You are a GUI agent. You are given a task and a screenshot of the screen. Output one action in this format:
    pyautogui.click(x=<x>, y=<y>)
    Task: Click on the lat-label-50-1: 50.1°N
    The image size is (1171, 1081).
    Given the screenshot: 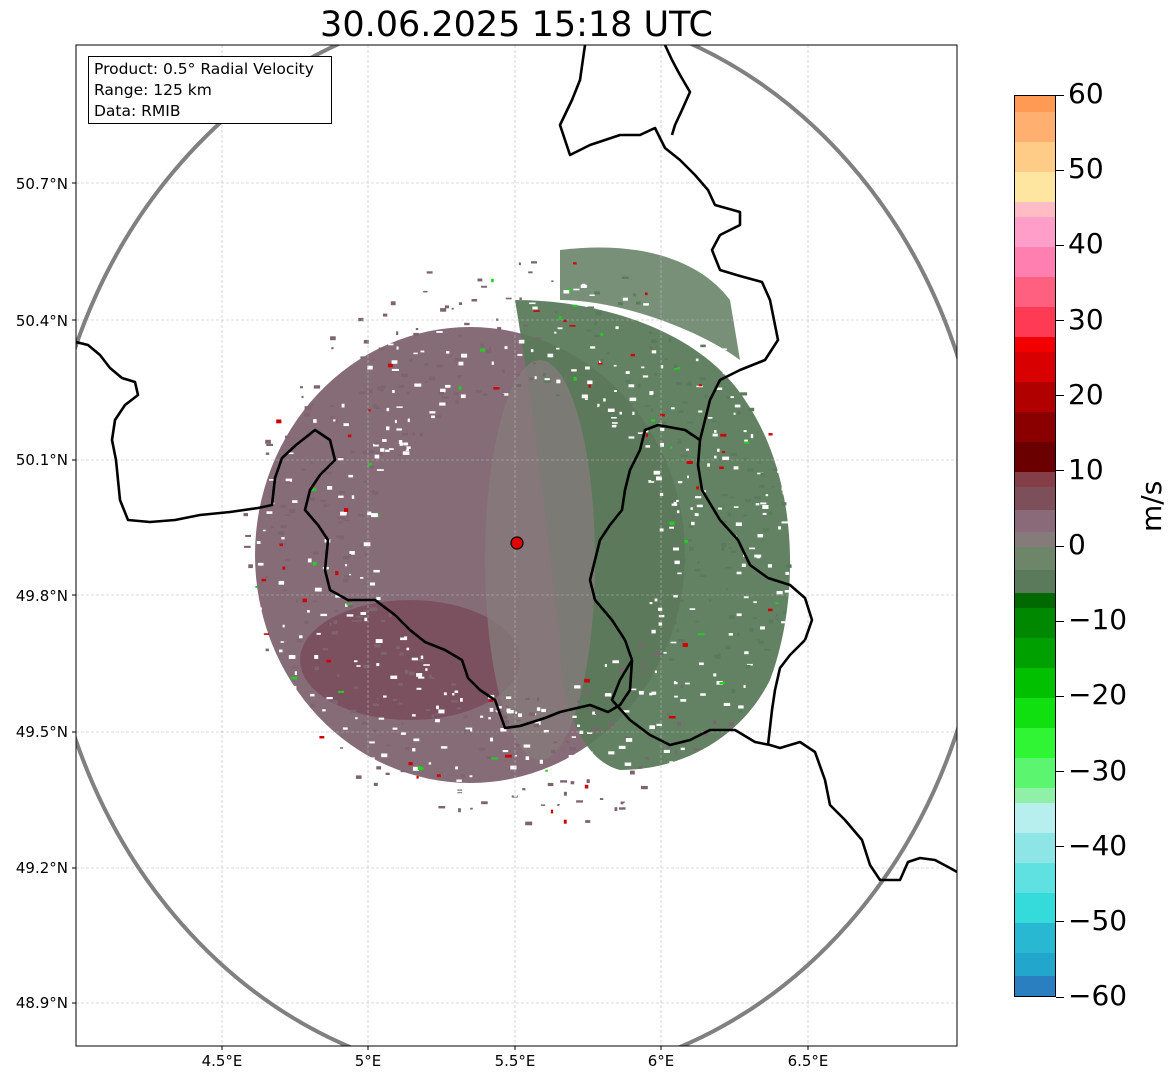 What is the action you would take?
    pyautogui.click(x=41, y=460)
    